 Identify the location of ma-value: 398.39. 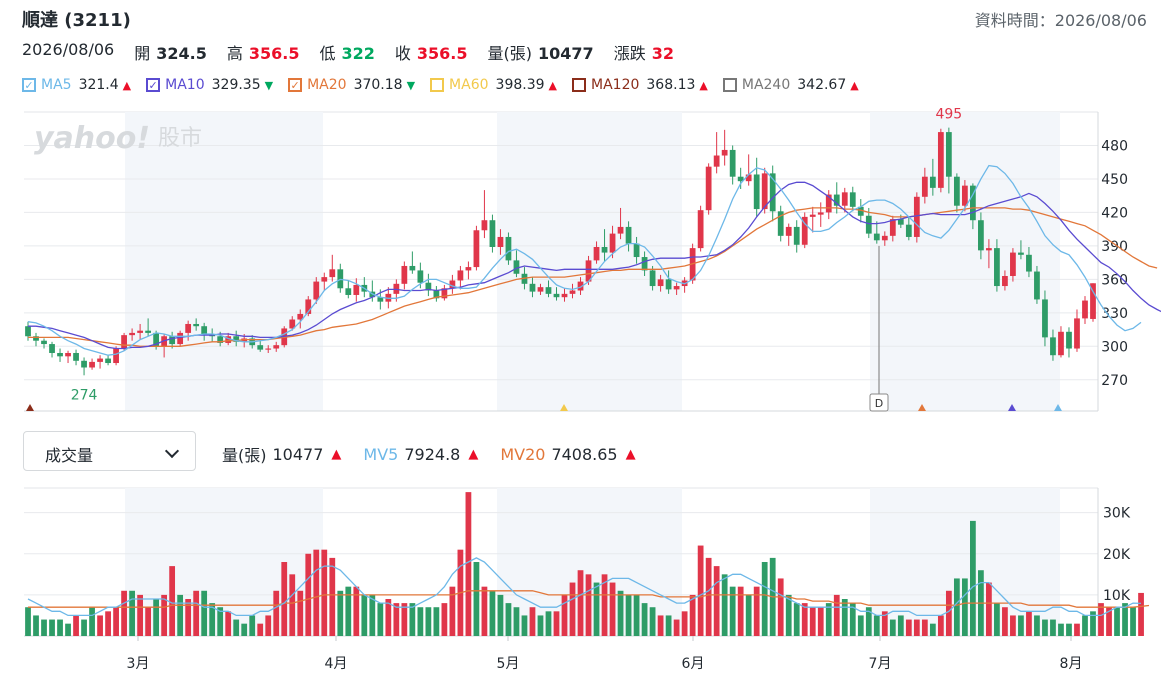
(520, 85).